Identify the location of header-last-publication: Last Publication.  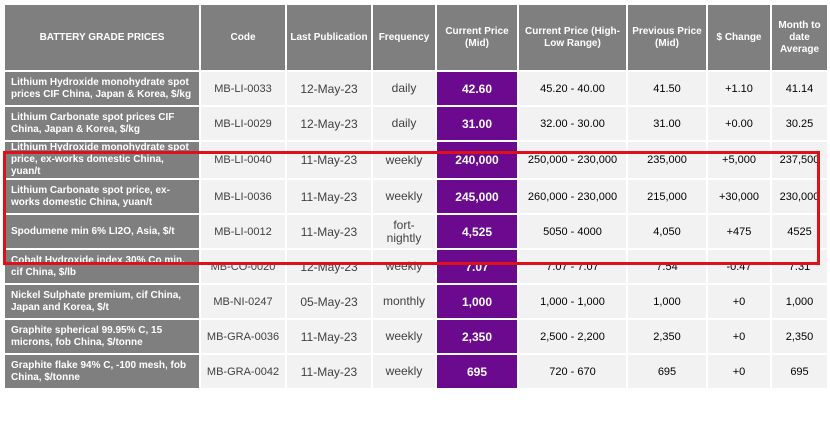
(329, 37).